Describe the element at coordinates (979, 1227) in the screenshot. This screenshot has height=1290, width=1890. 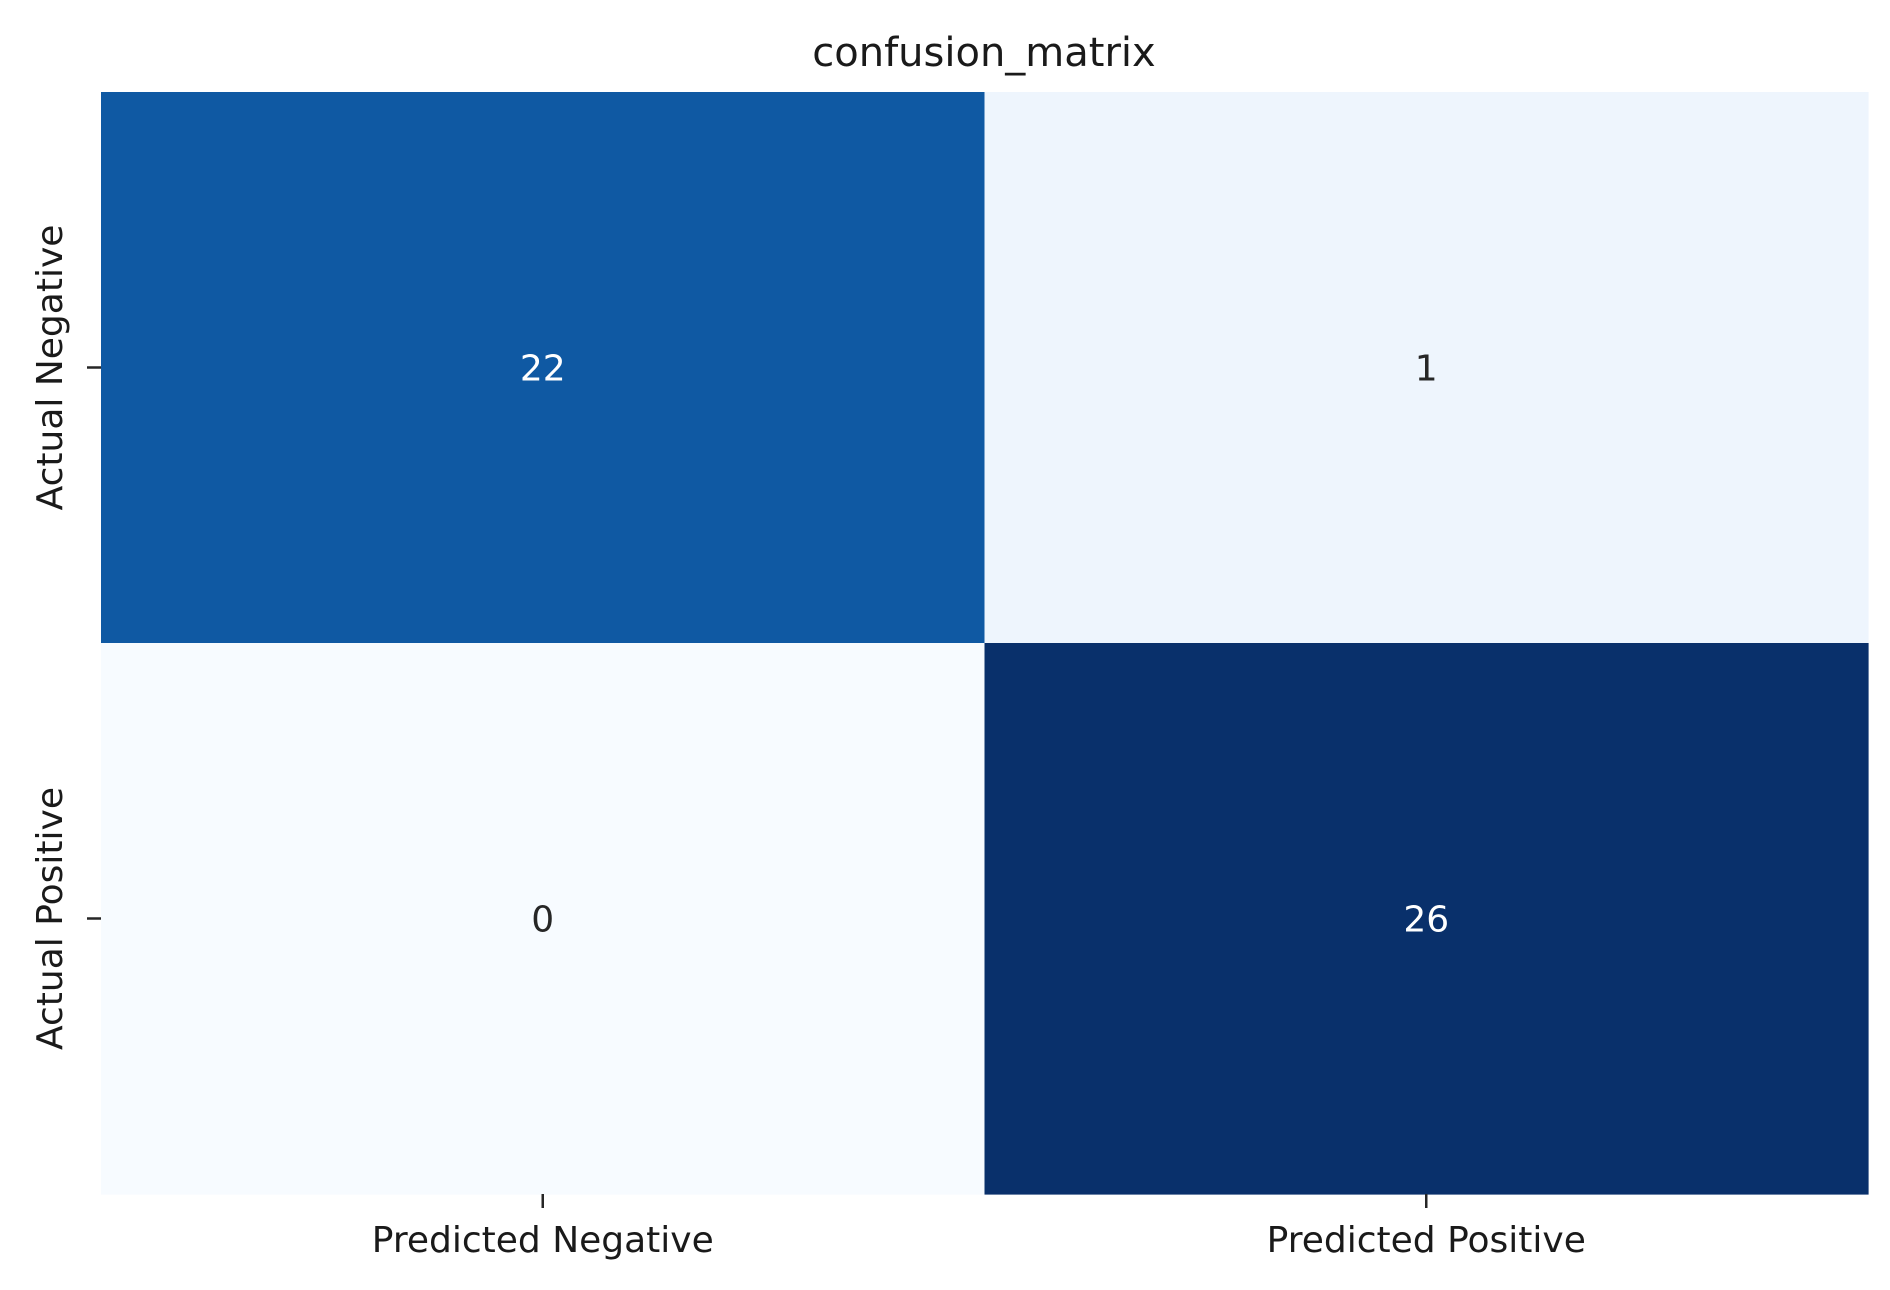
I see `x-axis: Predicted Negative Predicted Positive` at that location.